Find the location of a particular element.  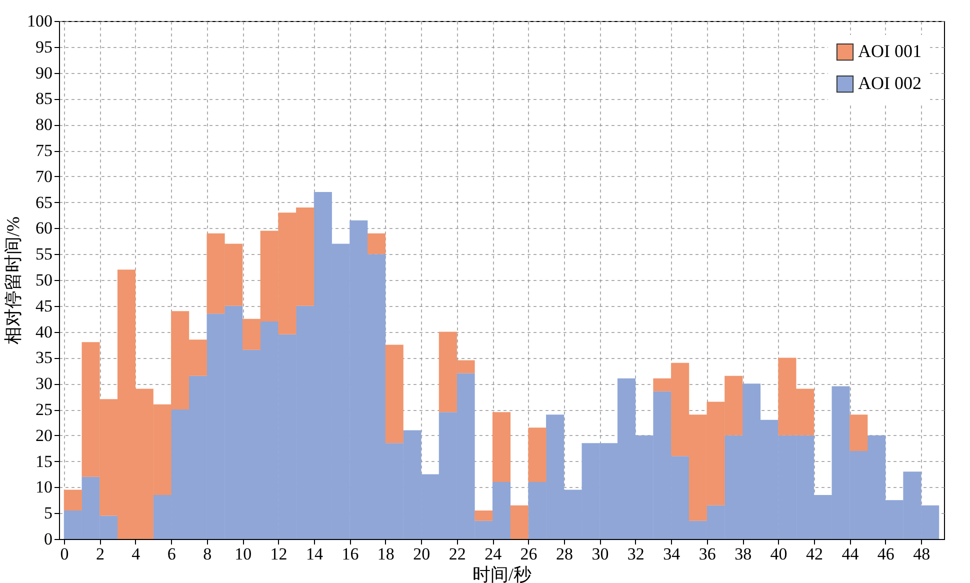

x-tick-label: 36 is located at coordinates (707, 554).